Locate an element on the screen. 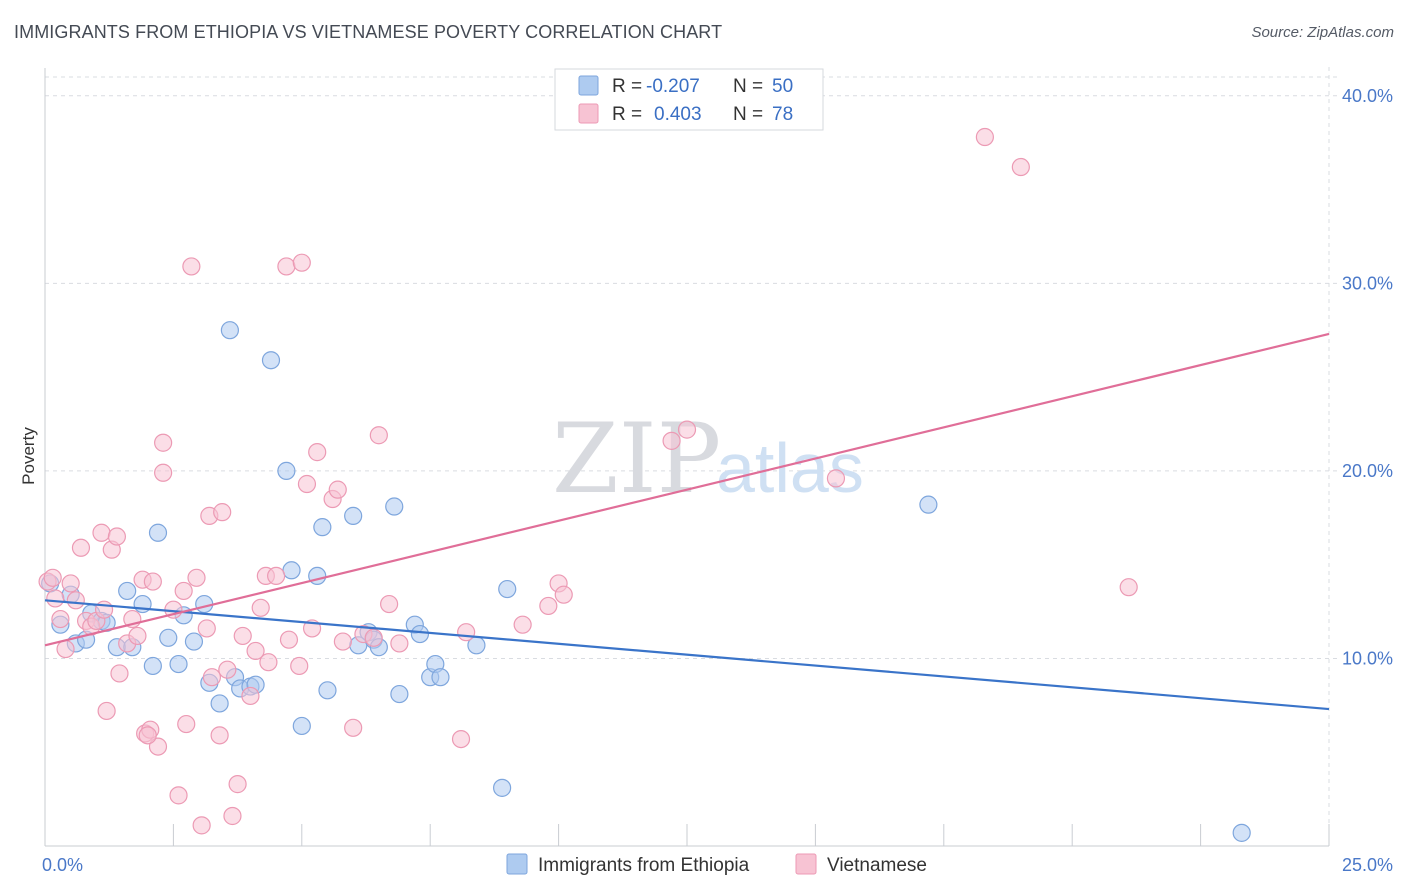 The width and height of the screenshot is (1406, 892). legend-box is located at coordinates (689, 99).